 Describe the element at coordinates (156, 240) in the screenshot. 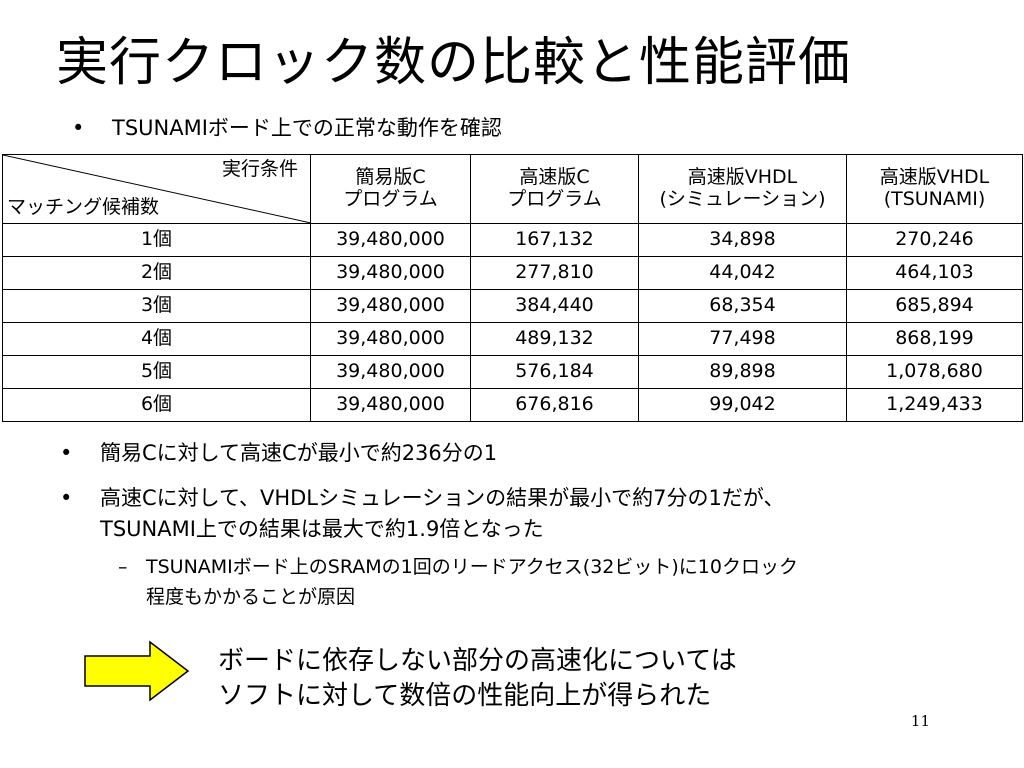

I see `row-label: 1個` at that location.